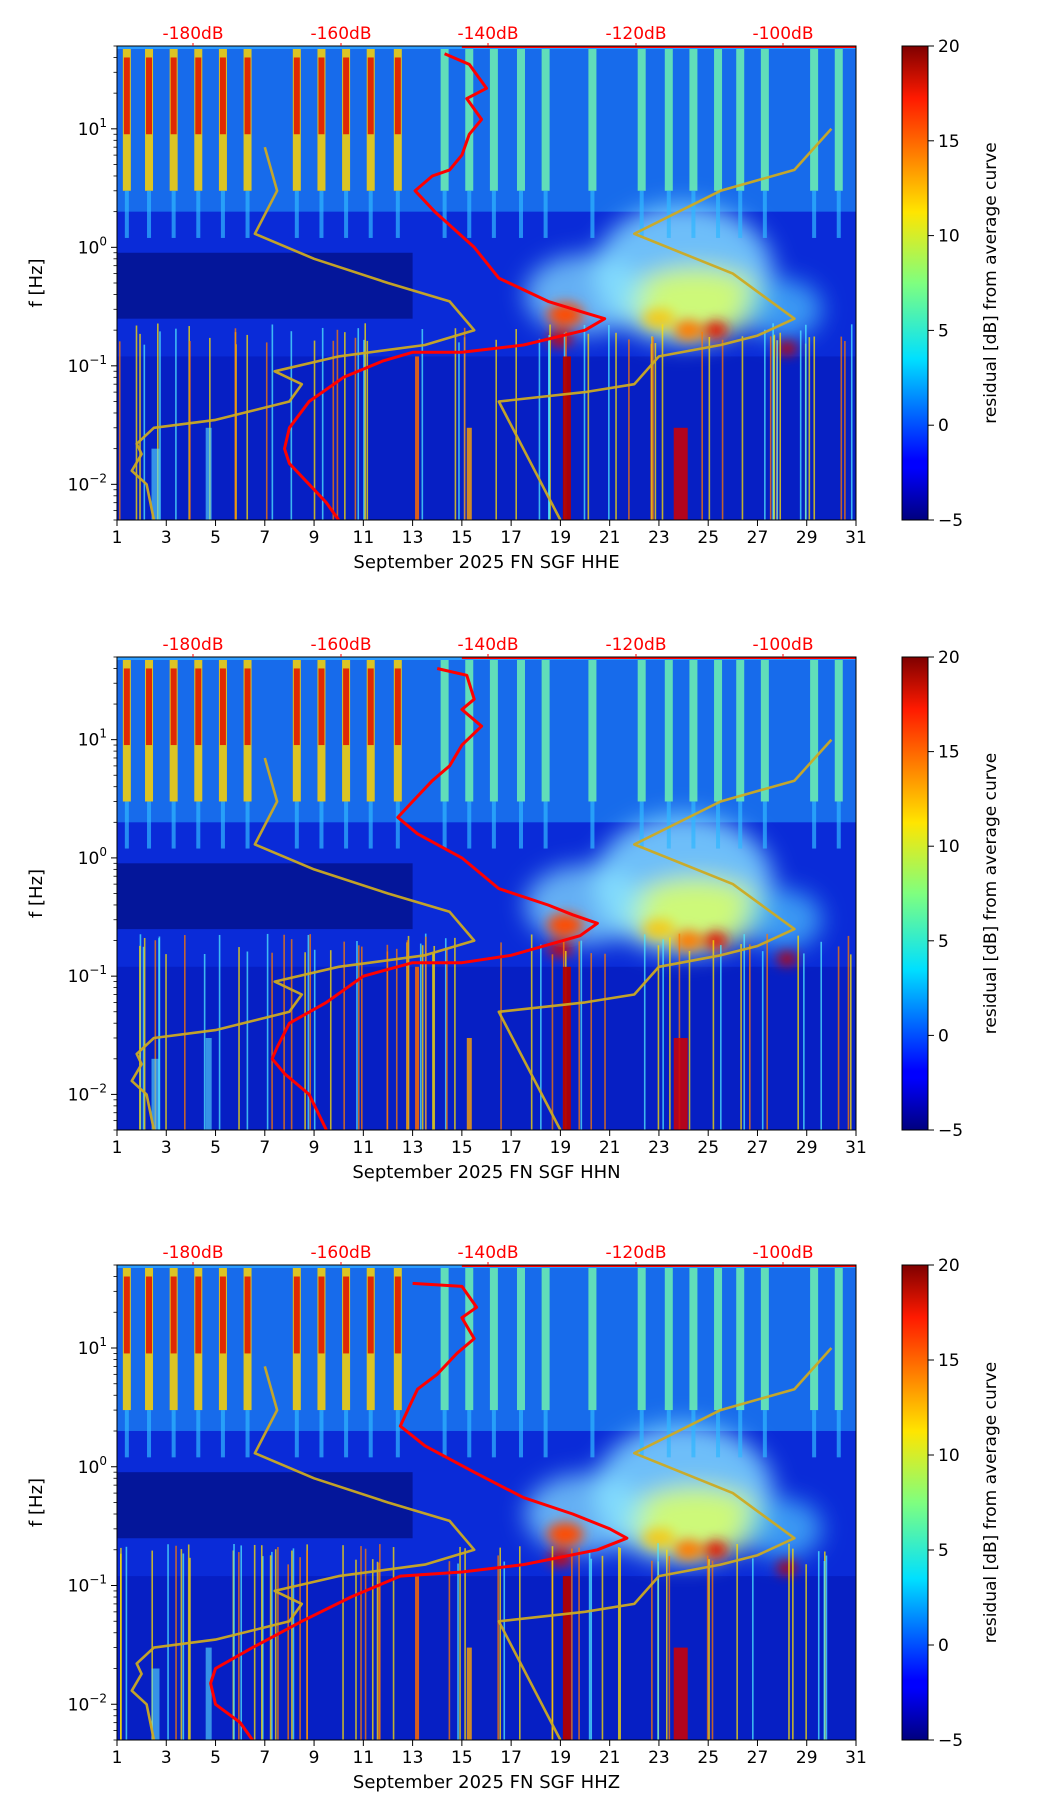 The image size is (1052, 1810). Describe the element at coordinates (413, 1148) in the screenshot. I see `x-tick-label: 13` at that location.